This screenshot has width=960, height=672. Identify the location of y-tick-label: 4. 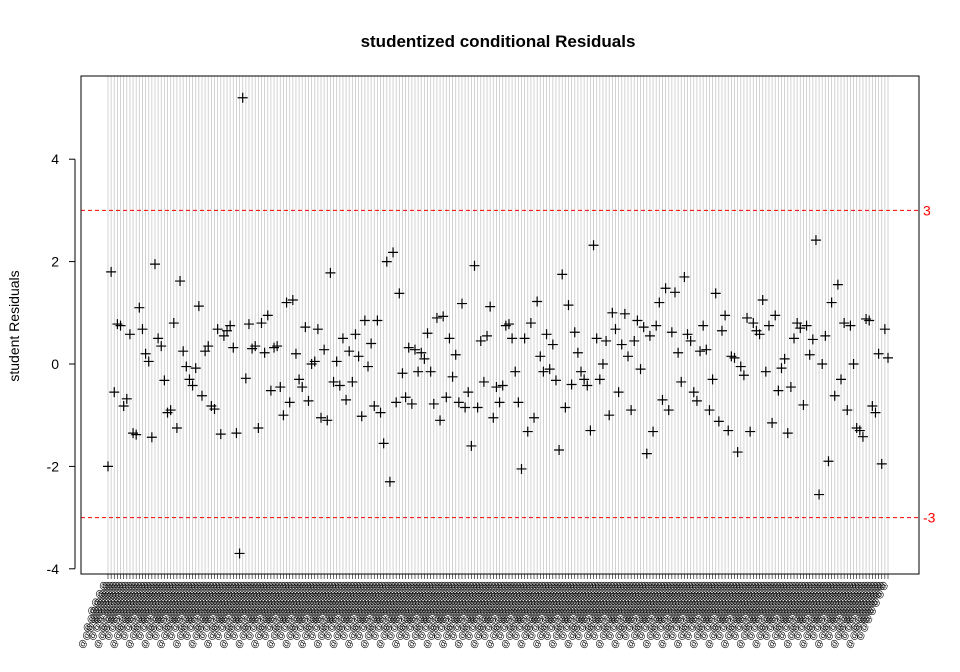
(55, 159).